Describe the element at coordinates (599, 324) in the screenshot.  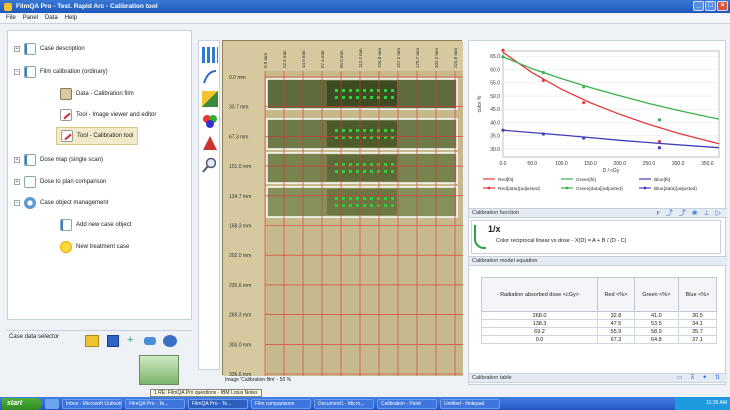
I see `table-row: 138.3 47.5 53.5 34.1` at that location.